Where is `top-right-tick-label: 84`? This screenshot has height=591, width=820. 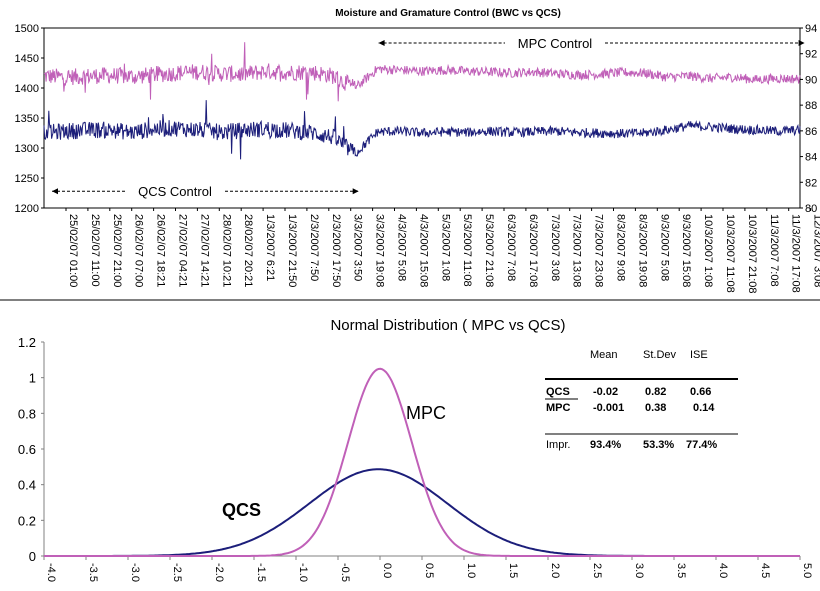 top-right-tick-label: 84 is located at coordinates (811, 158).